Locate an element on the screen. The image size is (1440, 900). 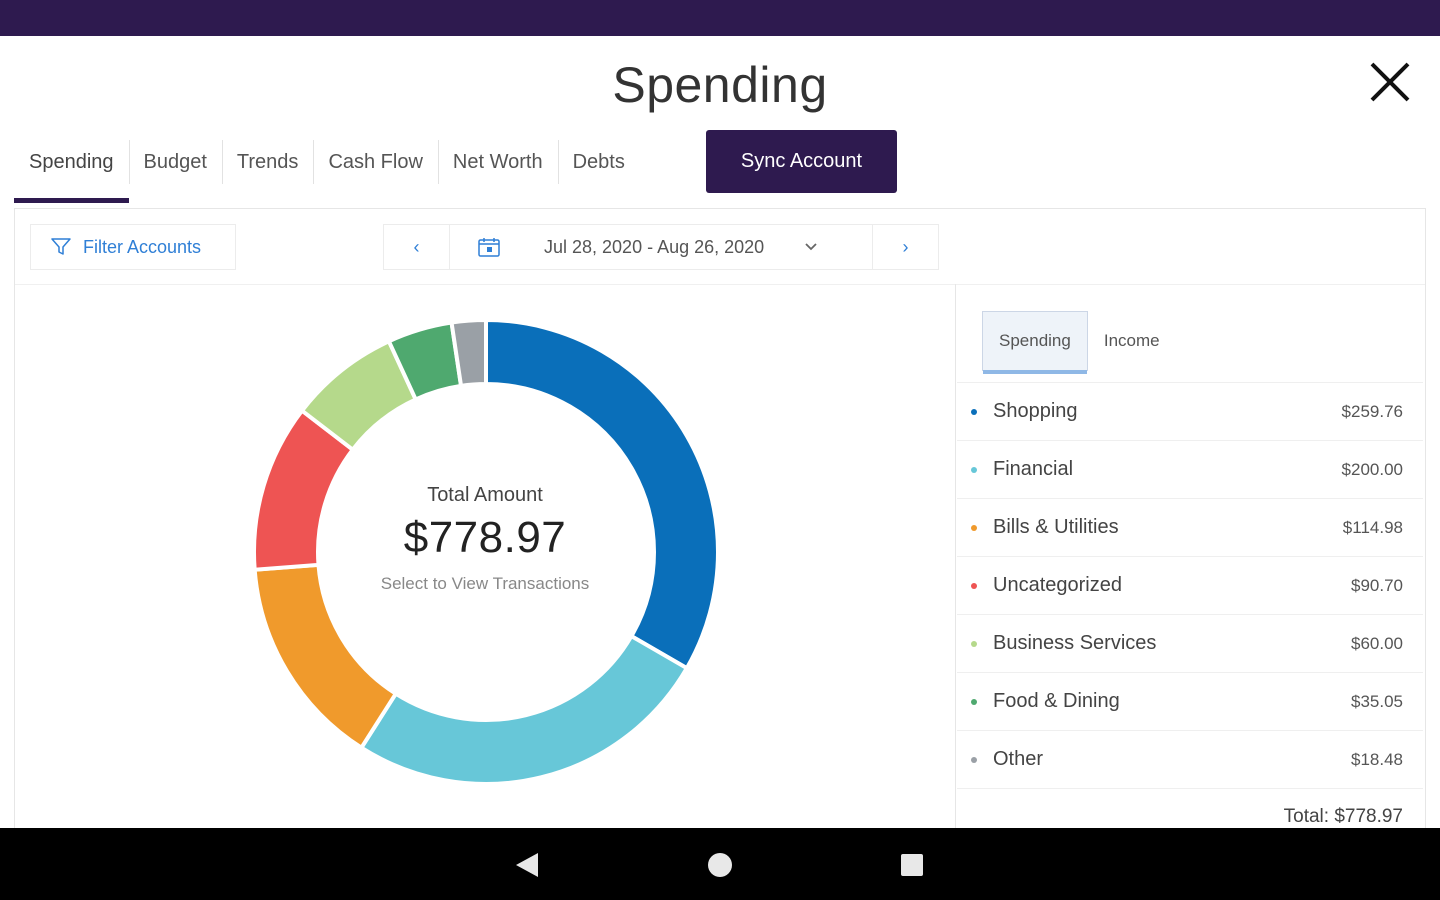
category-amount: $90.70 is located at coordinates (1377, 585).